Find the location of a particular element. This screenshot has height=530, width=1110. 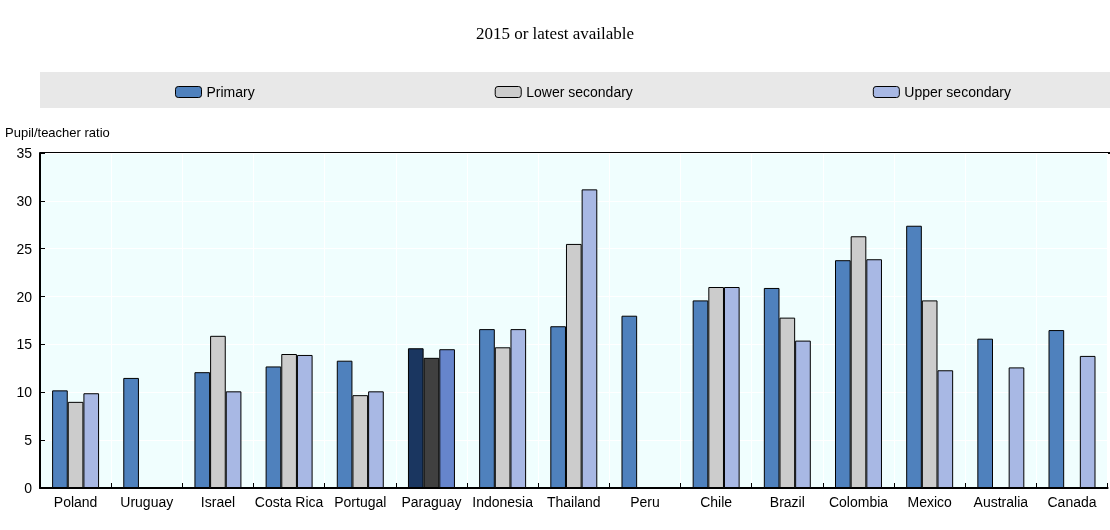

y-axis-title: Pupil/teacher ratio is located at coordinates (57, 132).